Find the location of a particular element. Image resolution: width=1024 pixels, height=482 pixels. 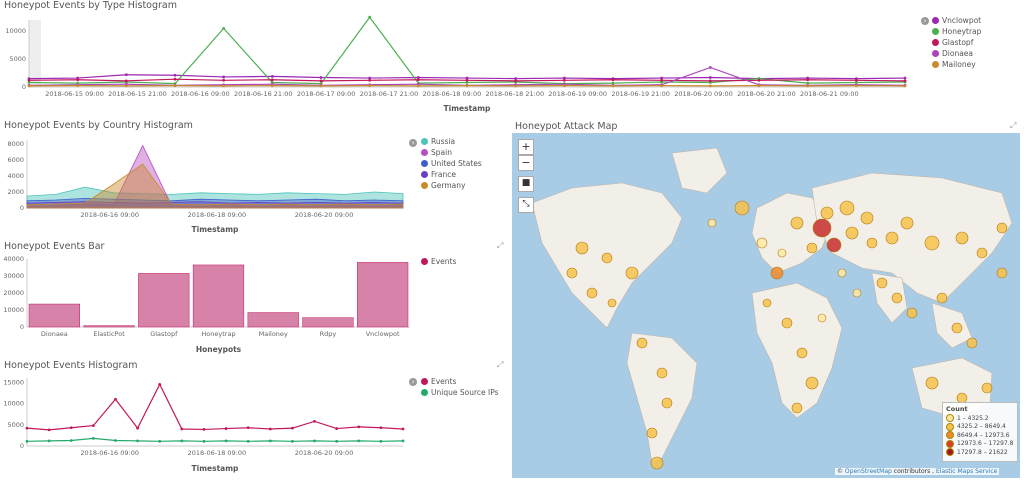

ems-link: Elastic Maps Service is located at coordinates (966, 471).